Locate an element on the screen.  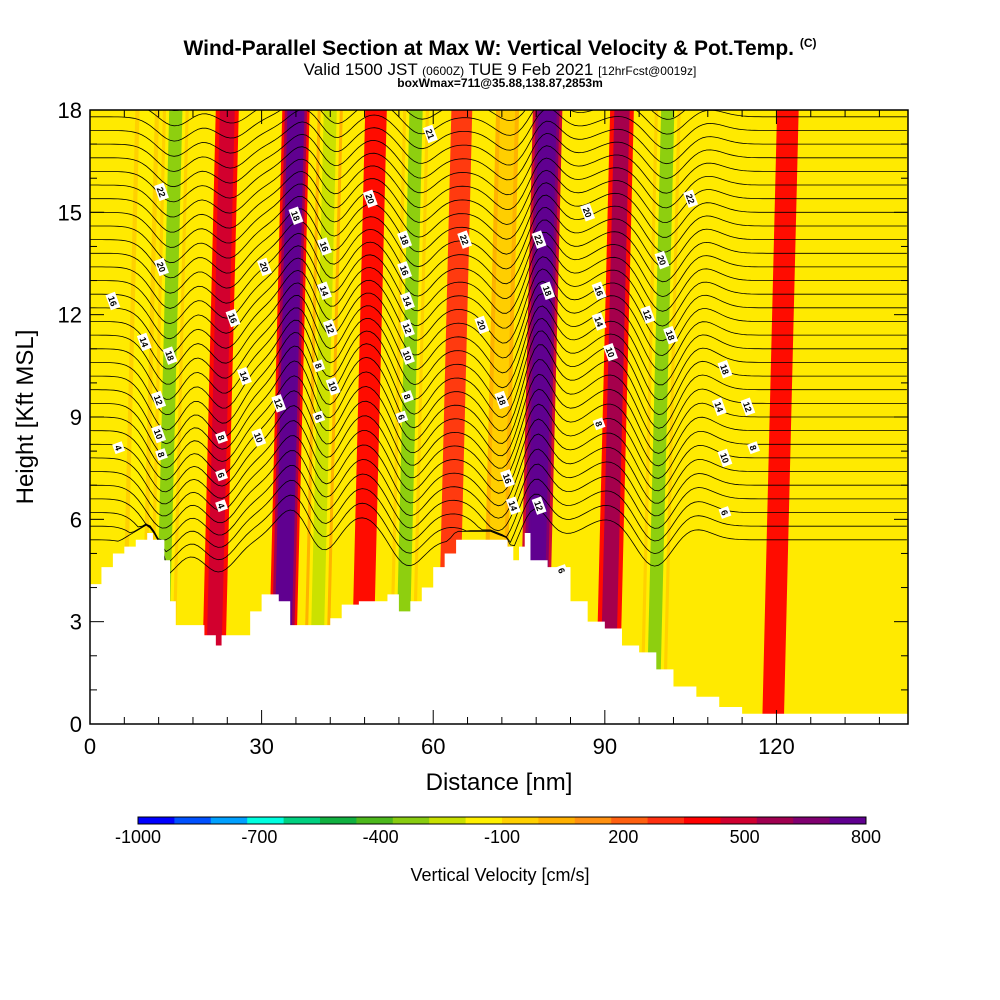
contour-label: 6 is located at coordinates (221, 475).